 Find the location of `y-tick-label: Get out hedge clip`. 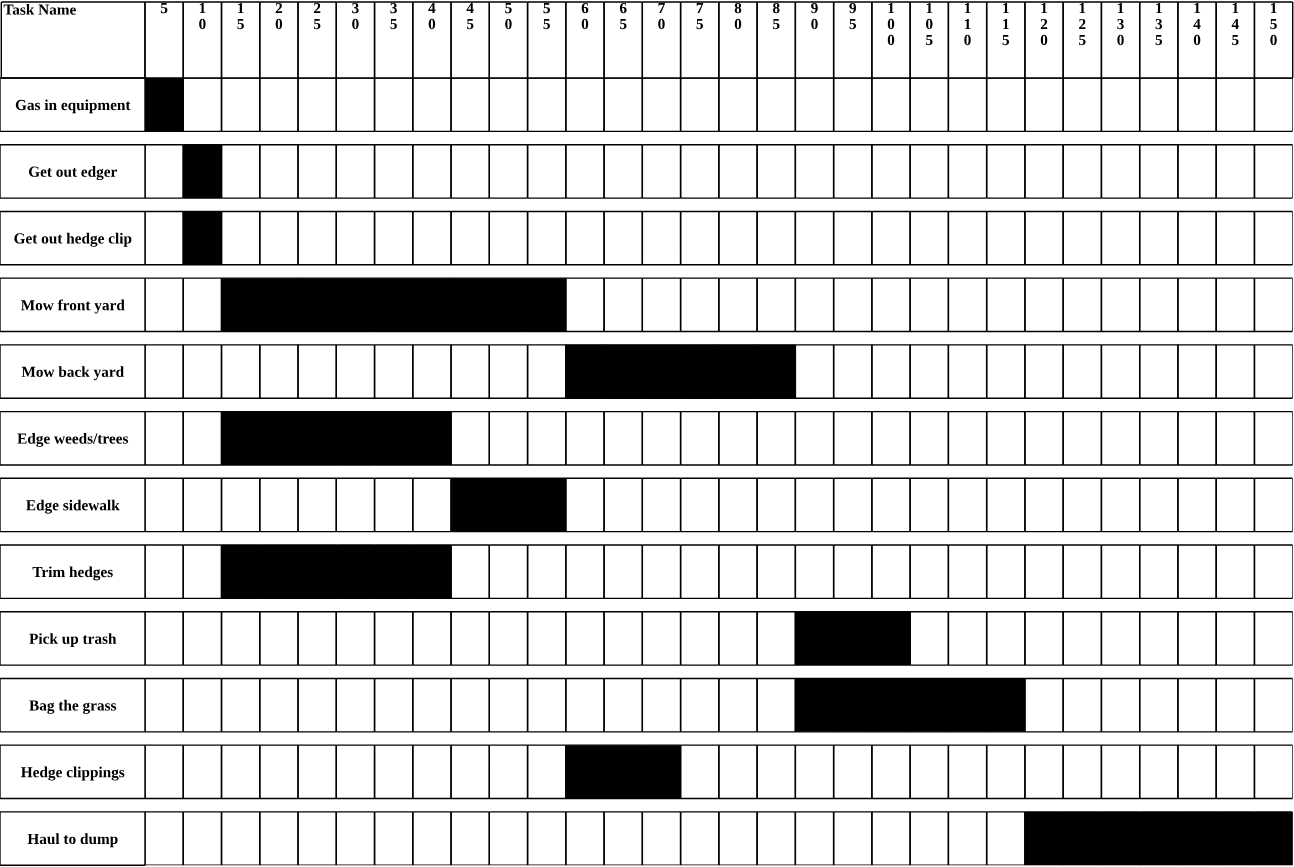

y-tick-label: Get out hedge clip is located at coordinates (73, 239).